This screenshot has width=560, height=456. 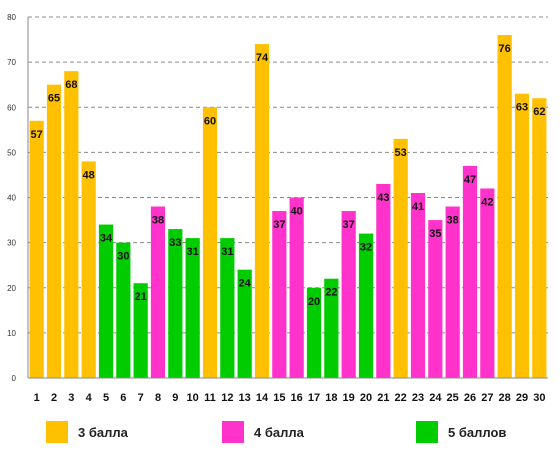 What do you see at coordinates (245, 398) in the screenshot?
I see `x-tick-label: 13` at bounding box center [245, 398].